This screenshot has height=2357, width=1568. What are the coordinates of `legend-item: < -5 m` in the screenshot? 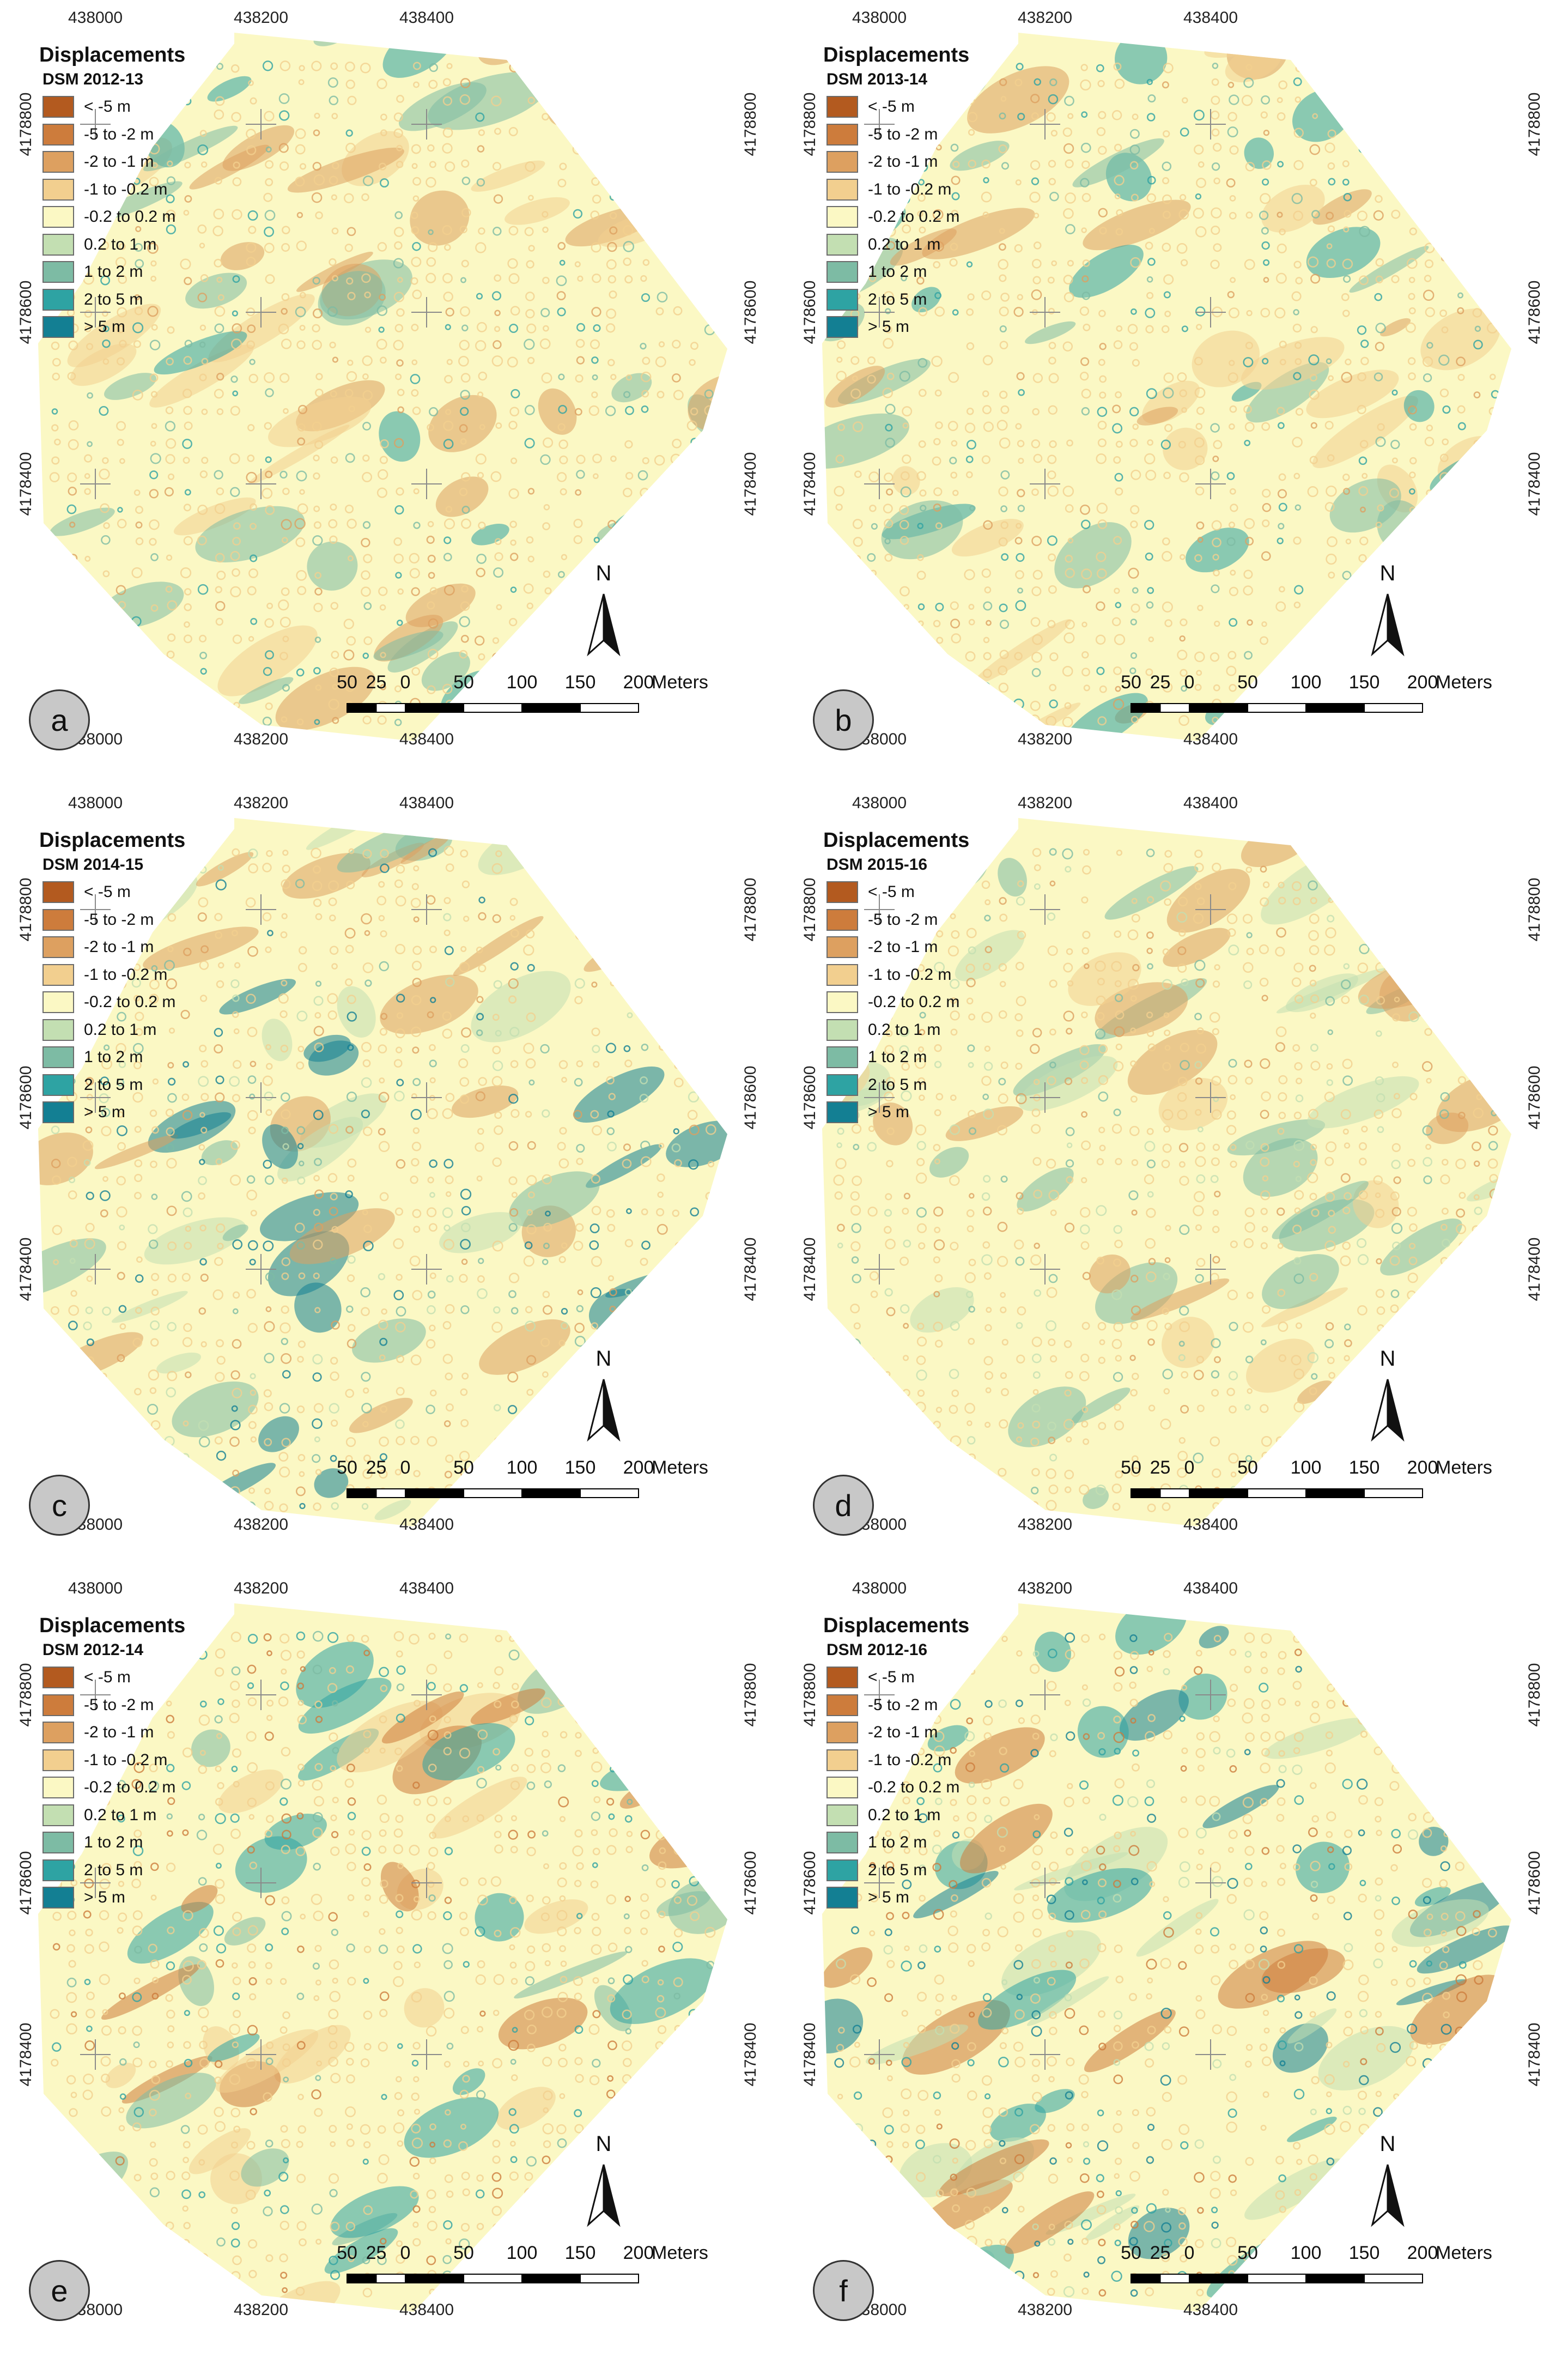 It's located at (897, 892).